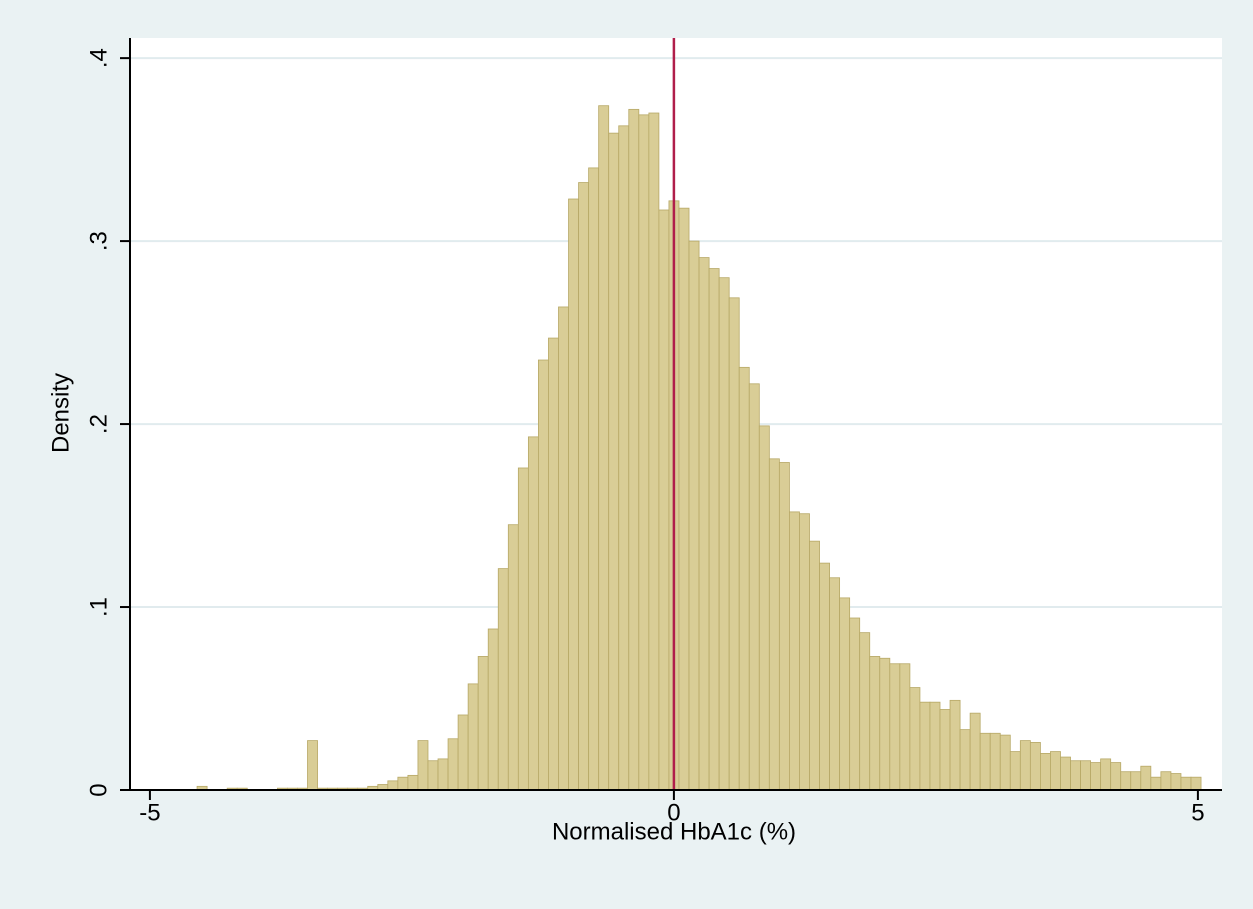 This screenshot has width=1253, height=909. I want to click on y-tick-label: .4, so click(98, 58).